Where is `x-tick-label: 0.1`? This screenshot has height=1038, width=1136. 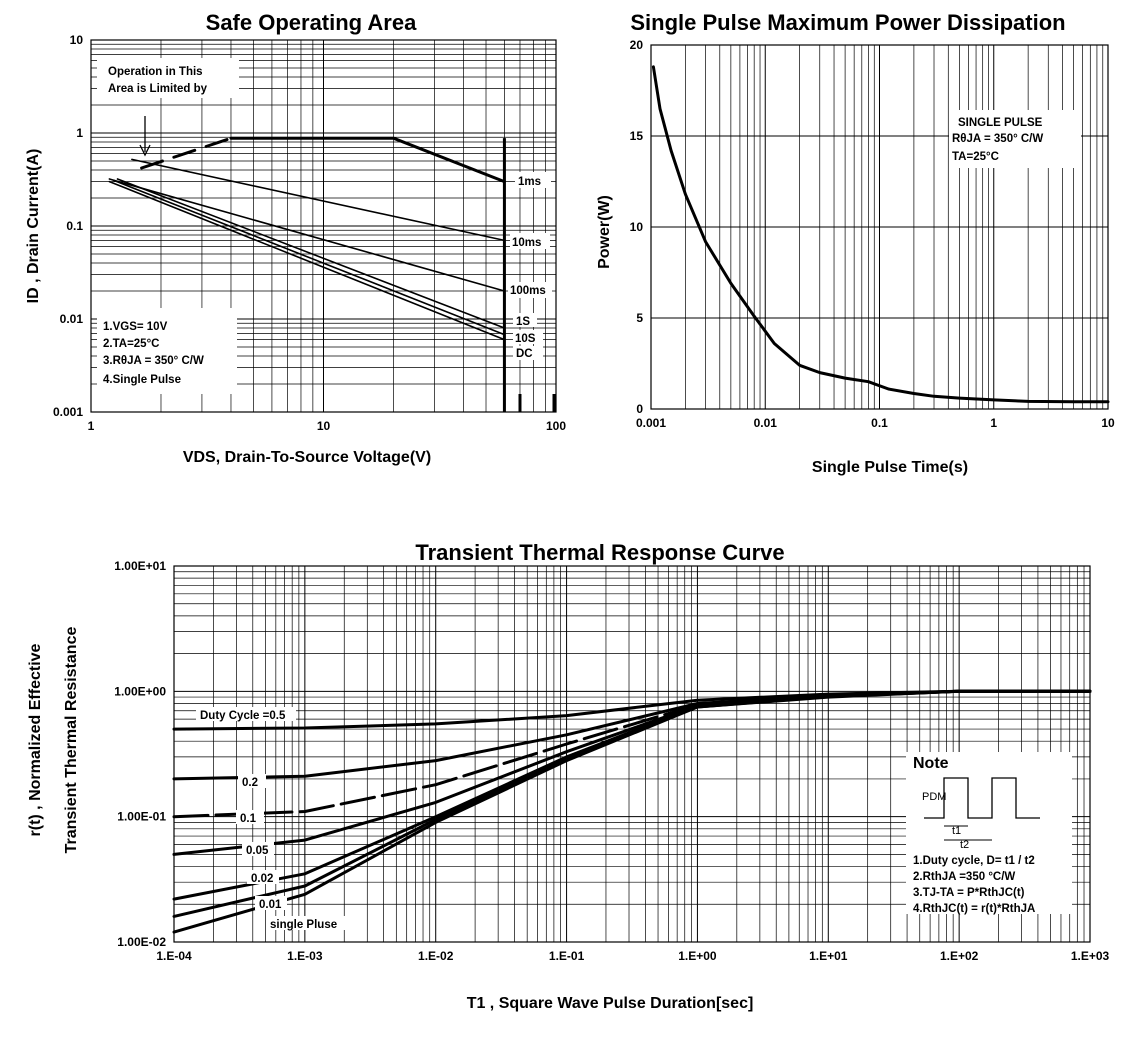 x-tick-label: 0.1 is located at coordinates (879, 423).